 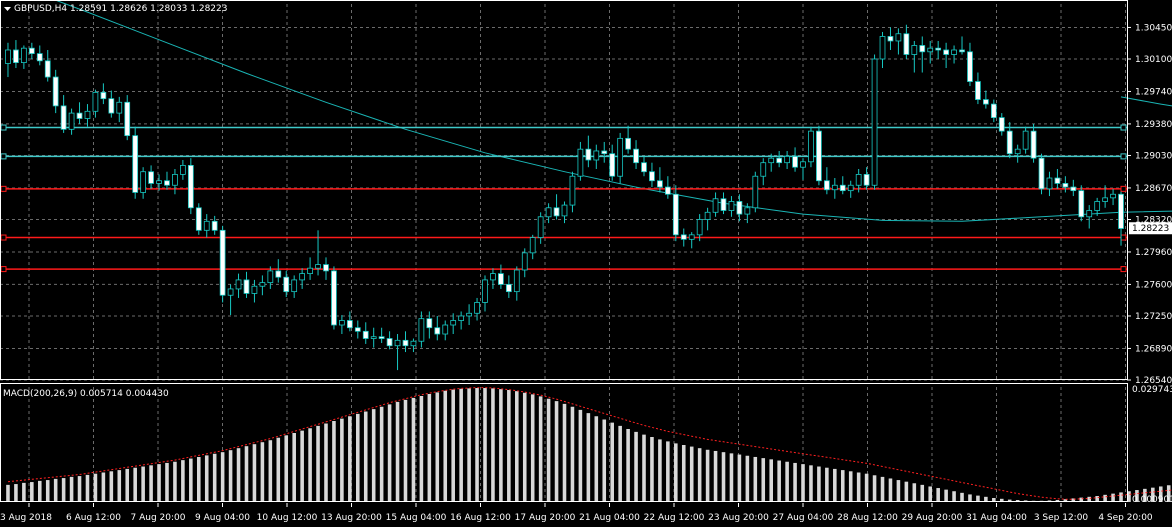 I want to click on resistance-line-handle, so click(x=1123, y=127).